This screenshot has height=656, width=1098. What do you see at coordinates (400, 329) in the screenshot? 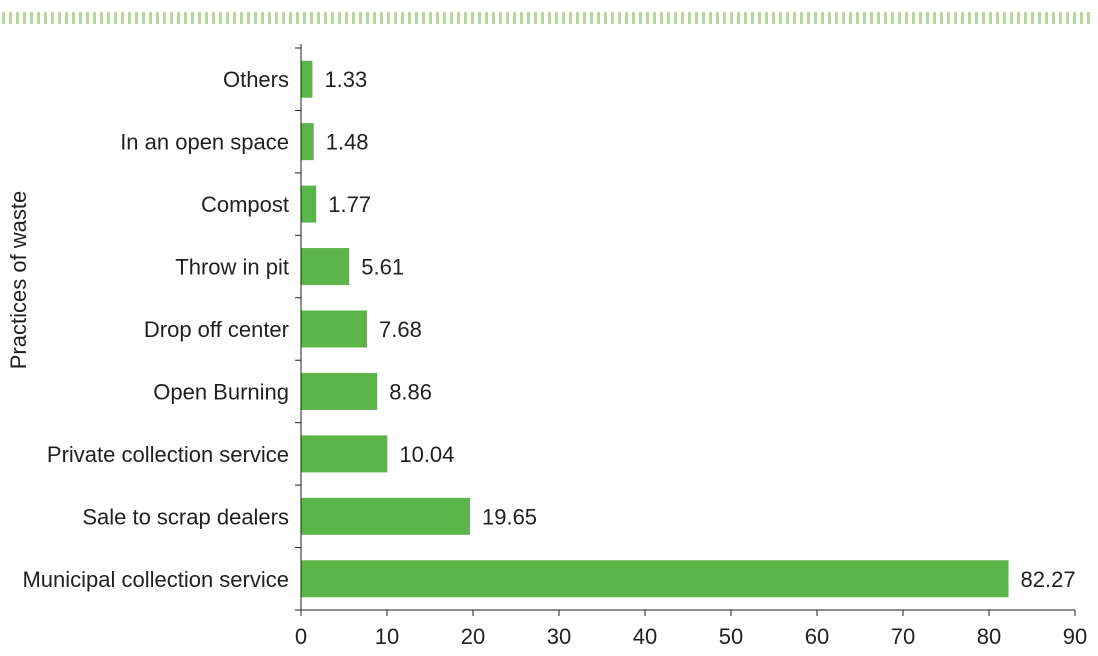
I see `value-label: 7.68` at bounding box center [400, 329].